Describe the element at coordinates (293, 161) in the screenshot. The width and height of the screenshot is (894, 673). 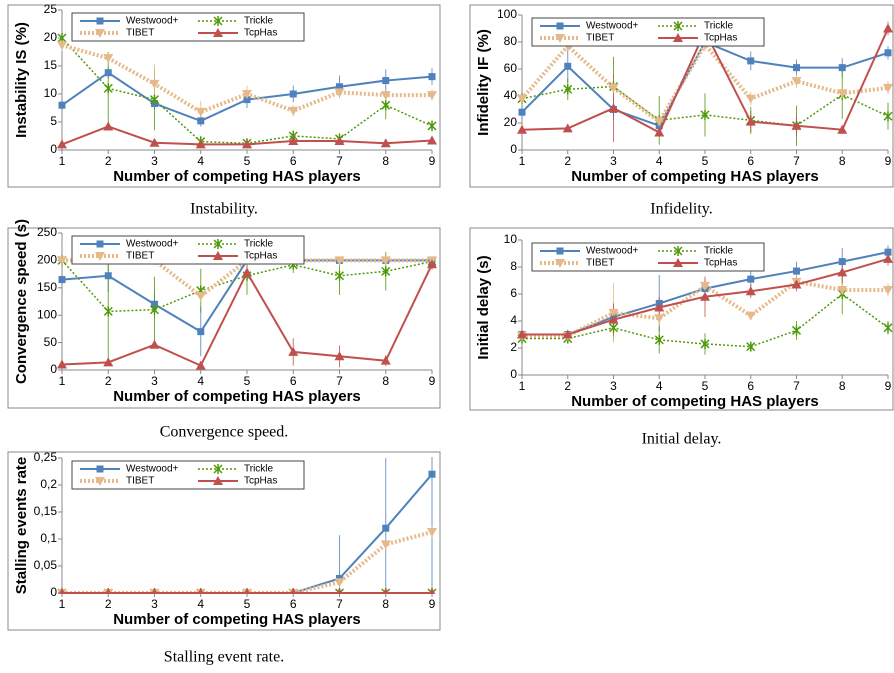
I see `x-tick-label: 6` at that location.